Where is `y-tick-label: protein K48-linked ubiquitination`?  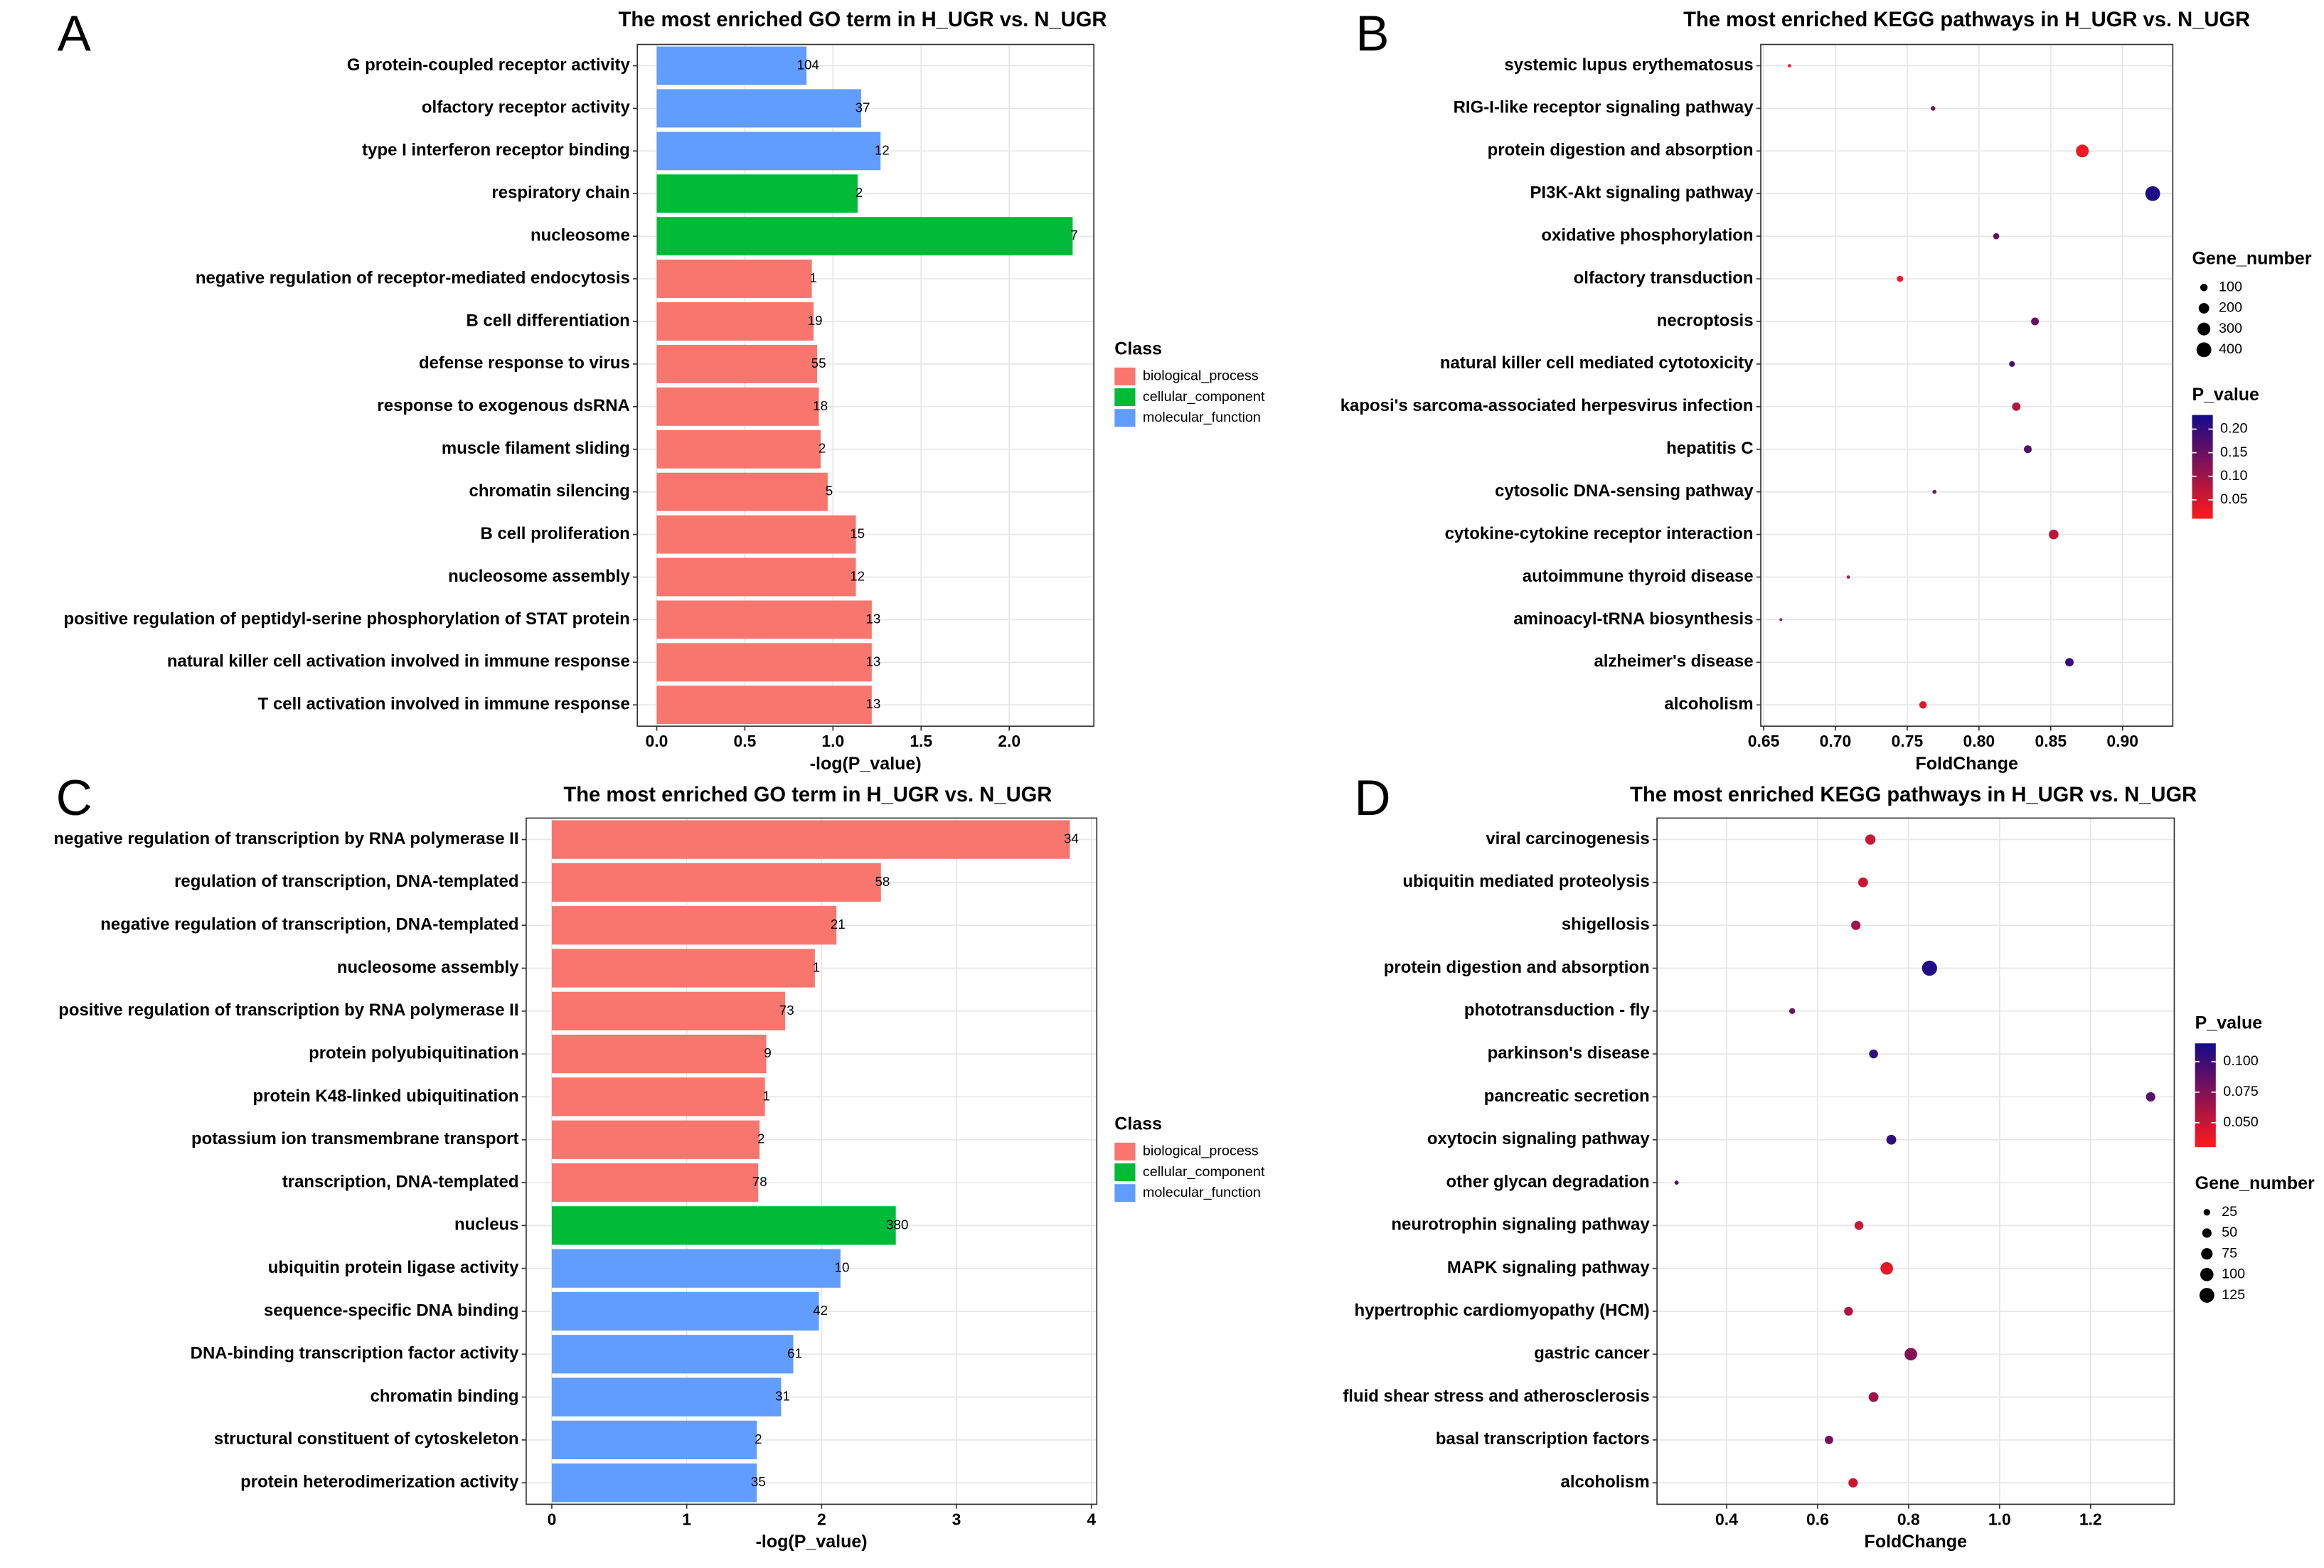
y-tick-label: protein K48-linked ubiquitination is located at coordinates (386, 1096).